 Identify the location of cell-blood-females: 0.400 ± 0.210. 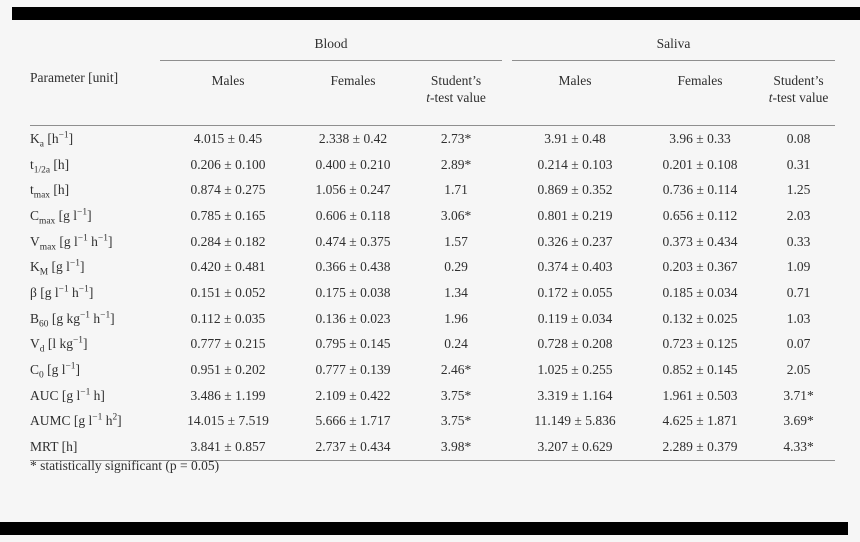
(353, 164).